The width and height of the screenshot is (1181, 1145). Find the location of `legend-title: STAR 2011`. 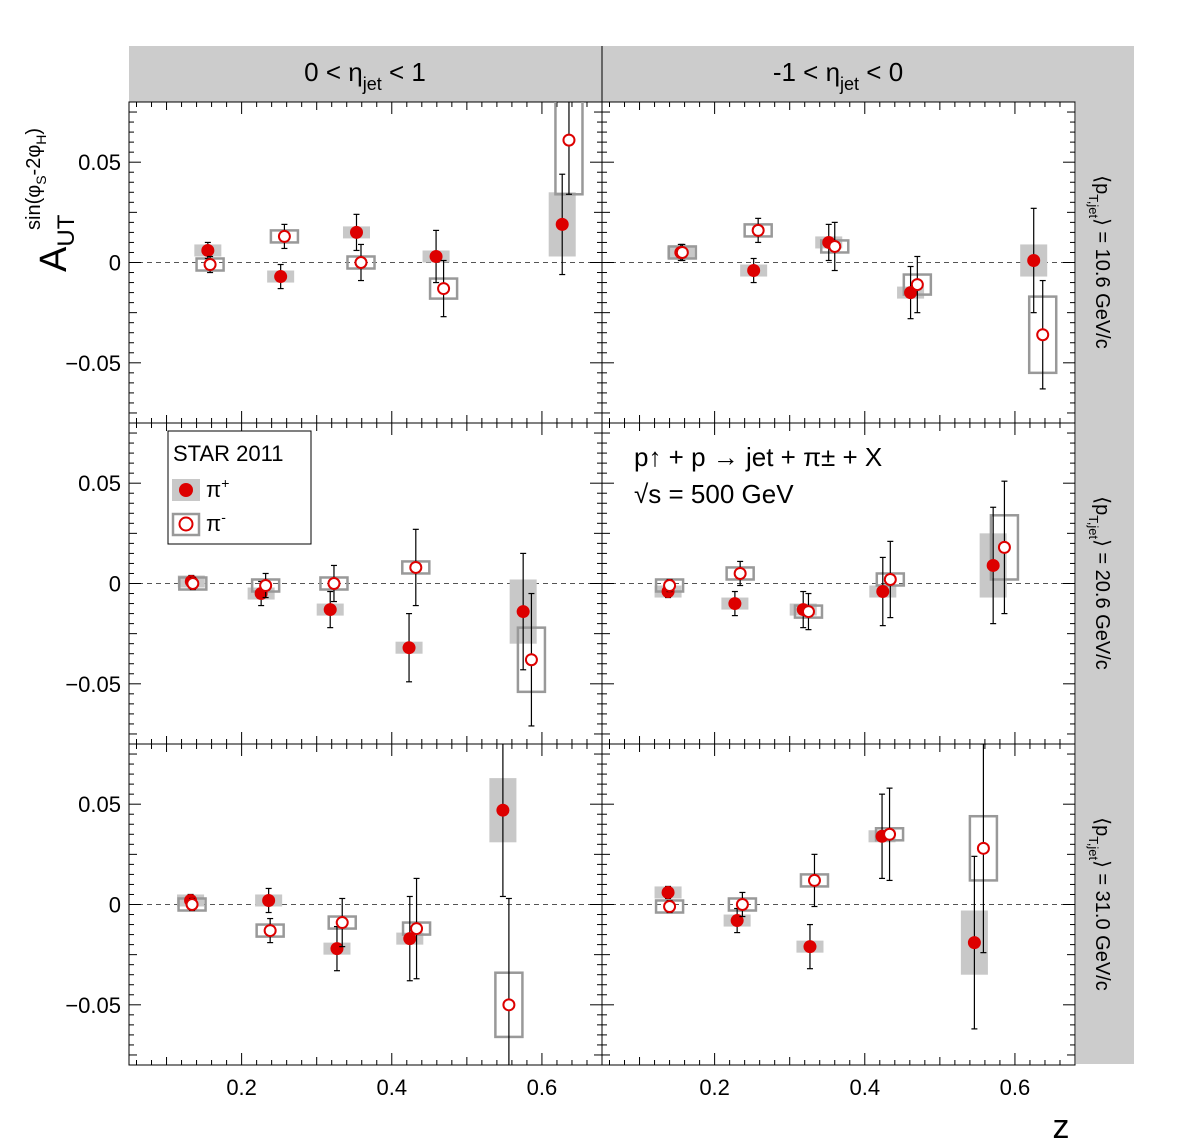

legend-title: STAR 2011 is located at coordinates (228, 453).